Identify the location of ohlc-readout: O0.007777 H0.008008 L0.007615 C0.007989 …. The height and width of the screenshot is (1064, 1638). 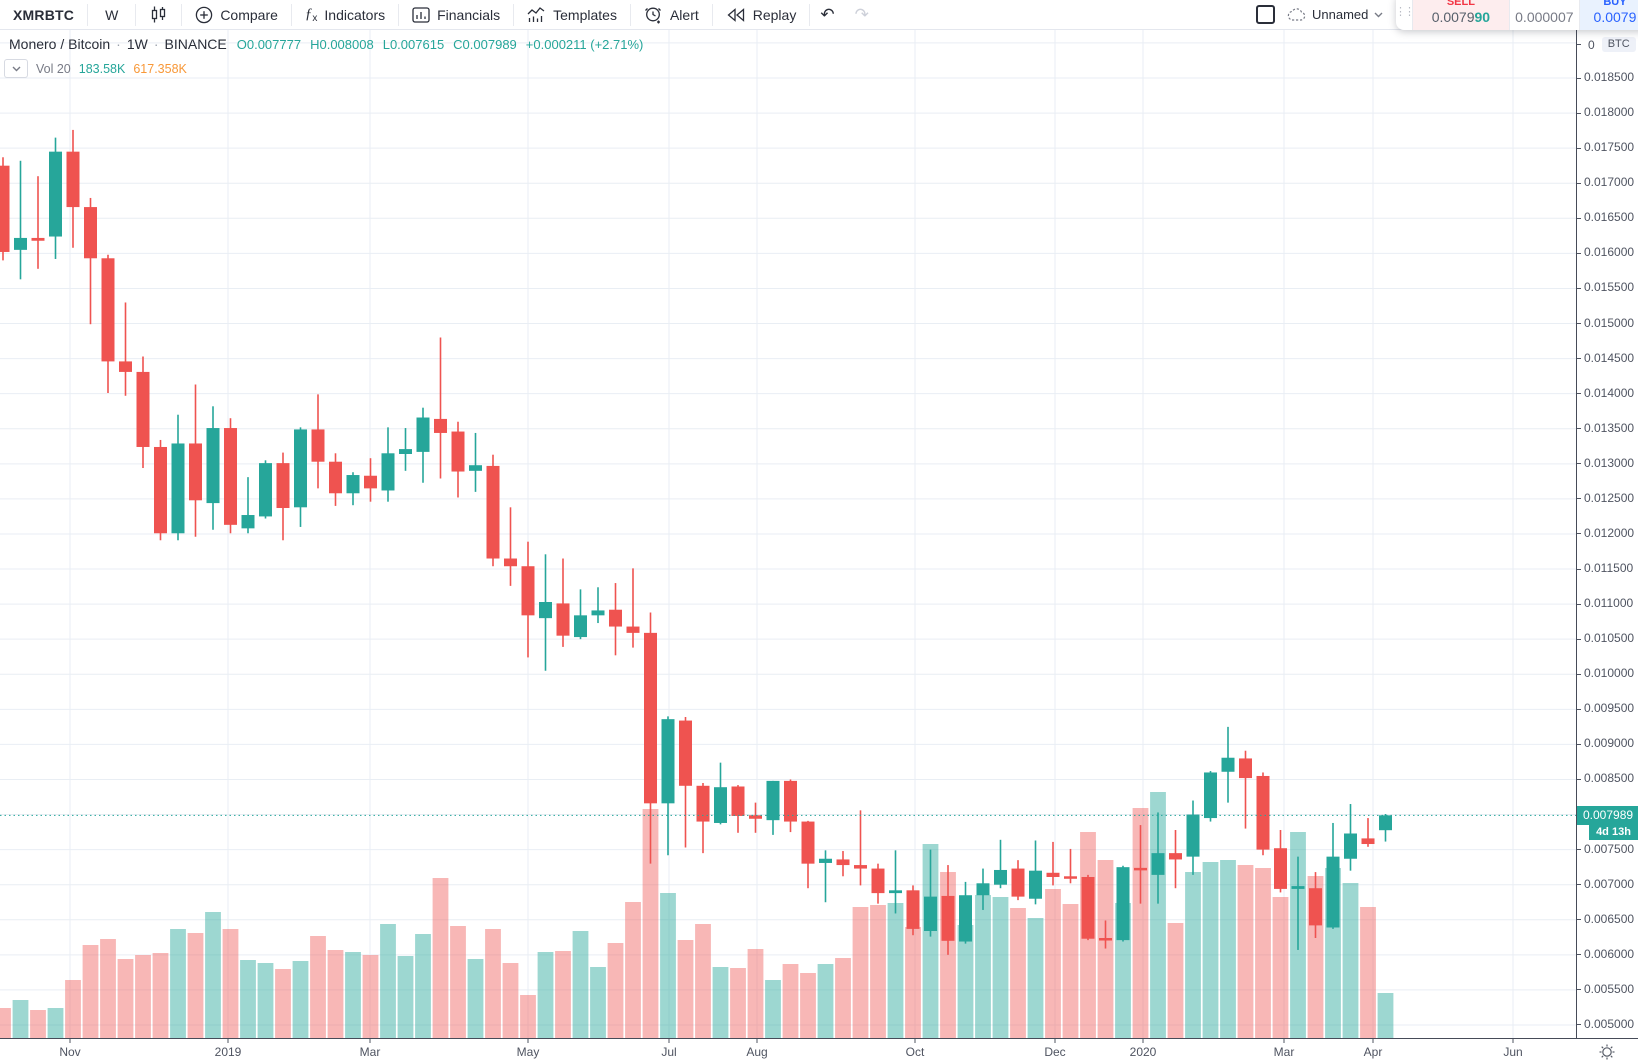
(440, 44).